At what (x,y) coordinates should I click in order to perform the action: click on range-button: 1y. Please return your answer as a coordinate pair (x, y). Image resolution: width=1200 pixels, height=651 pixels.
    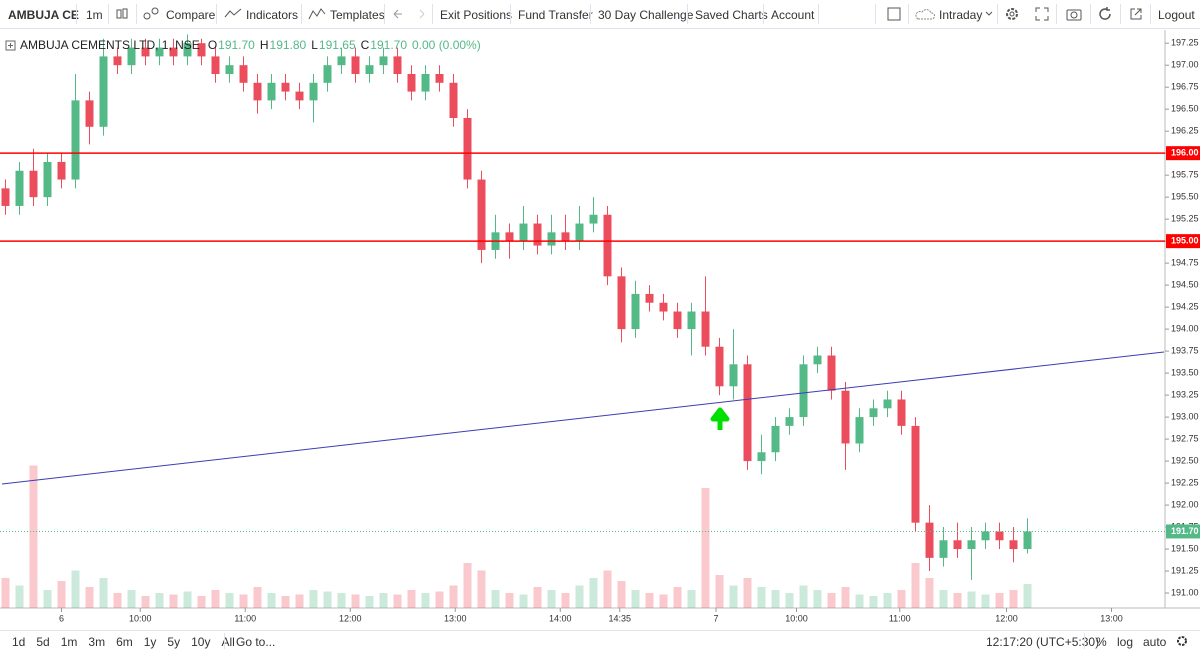
    Looking at the image, I should click on (150, 642).